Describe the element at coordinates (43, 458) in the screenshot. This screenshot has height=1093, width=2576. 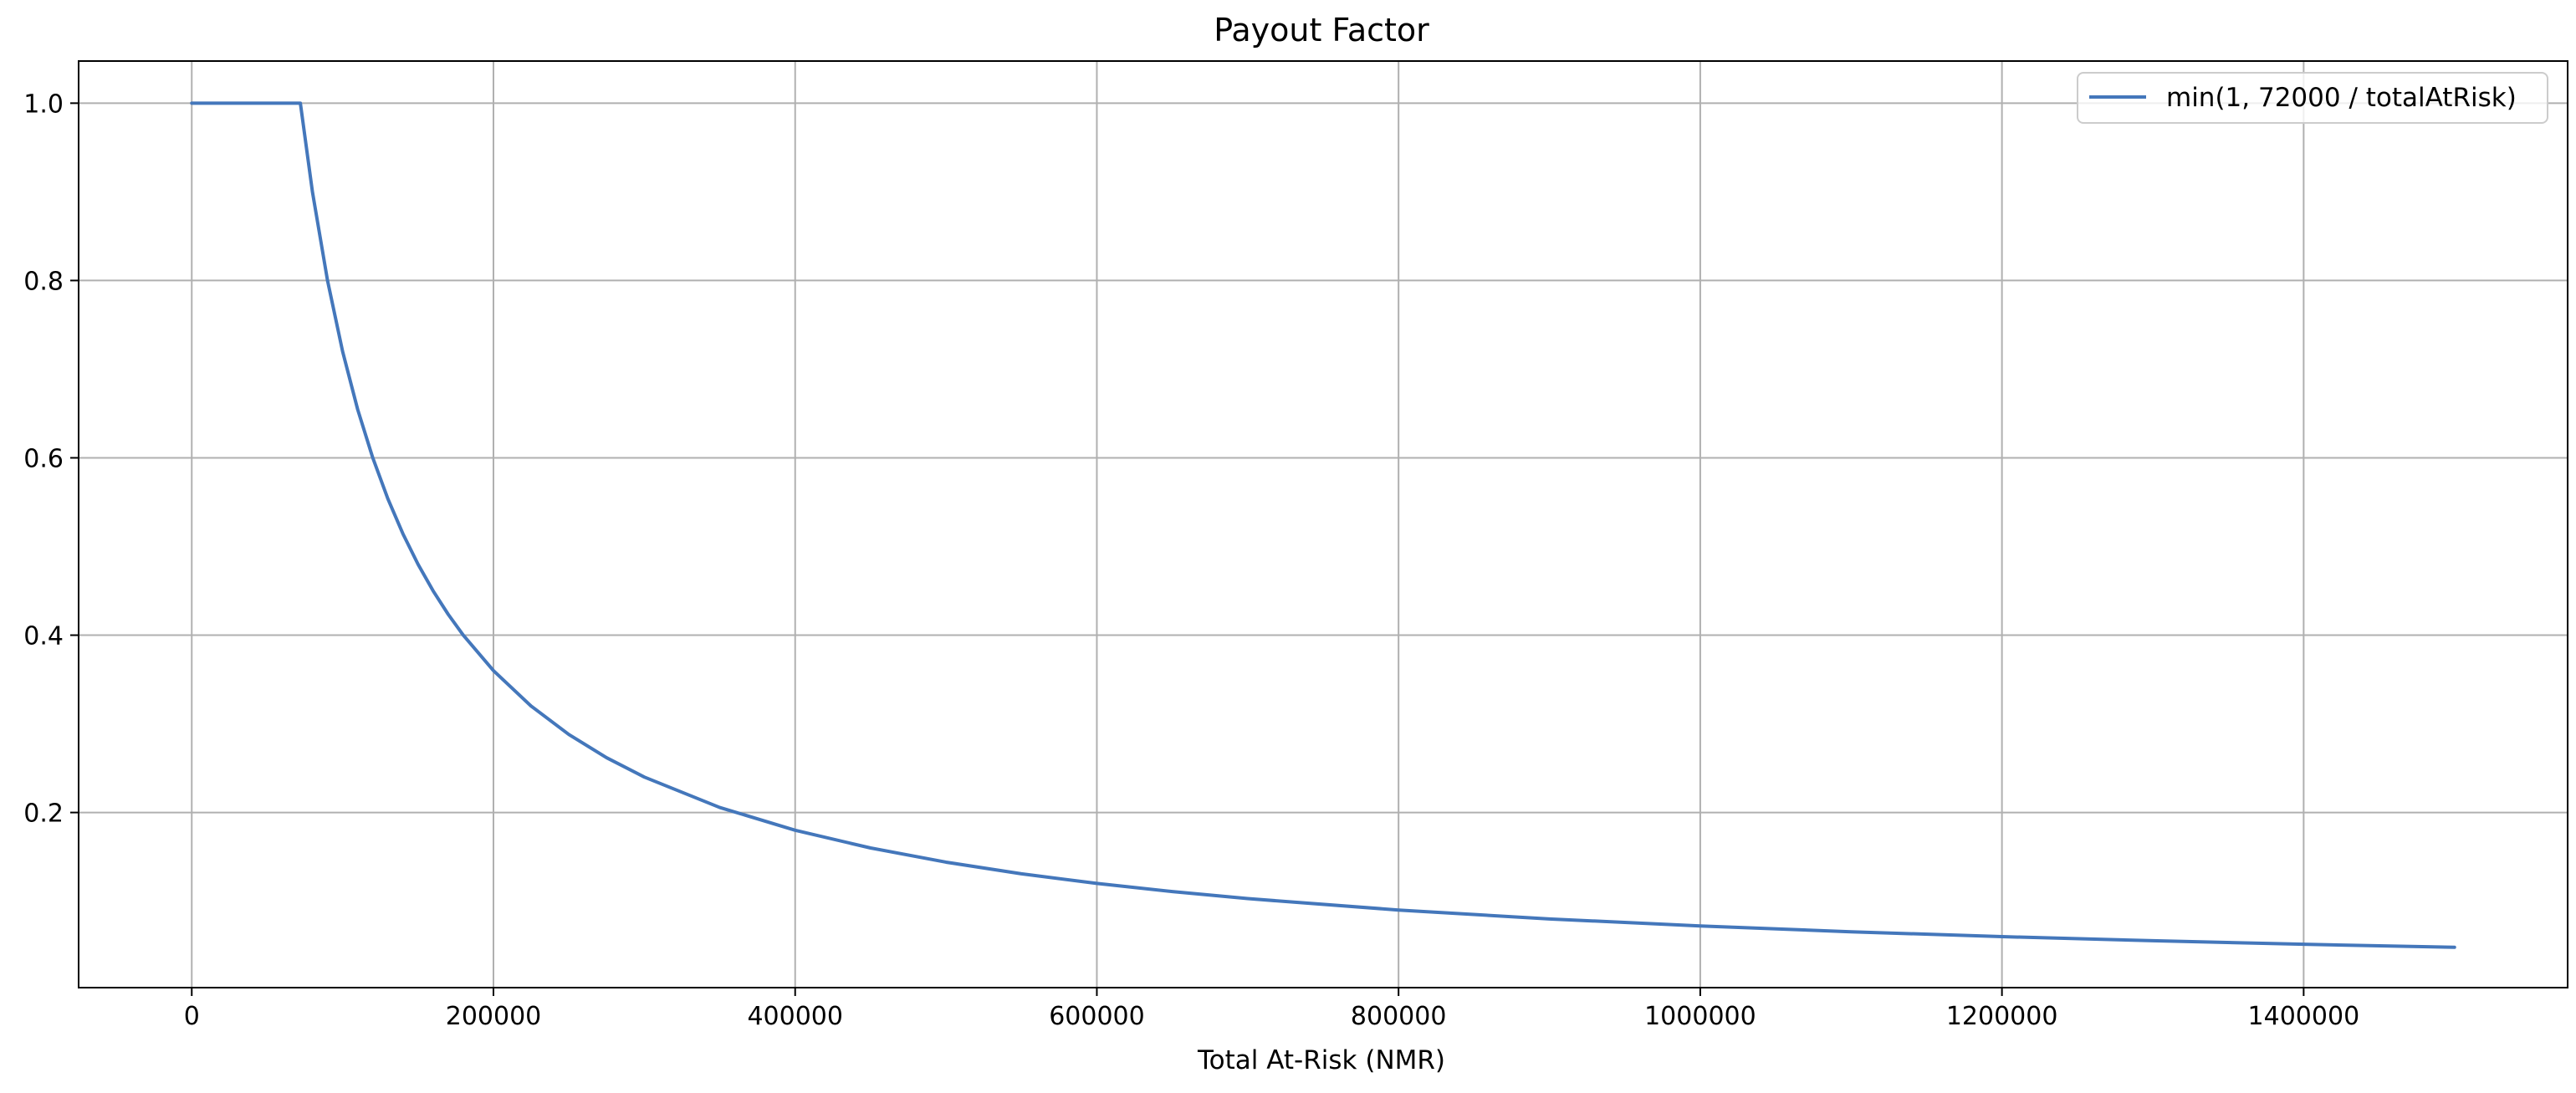
I see `y-tick-label: 0.6` at that location.